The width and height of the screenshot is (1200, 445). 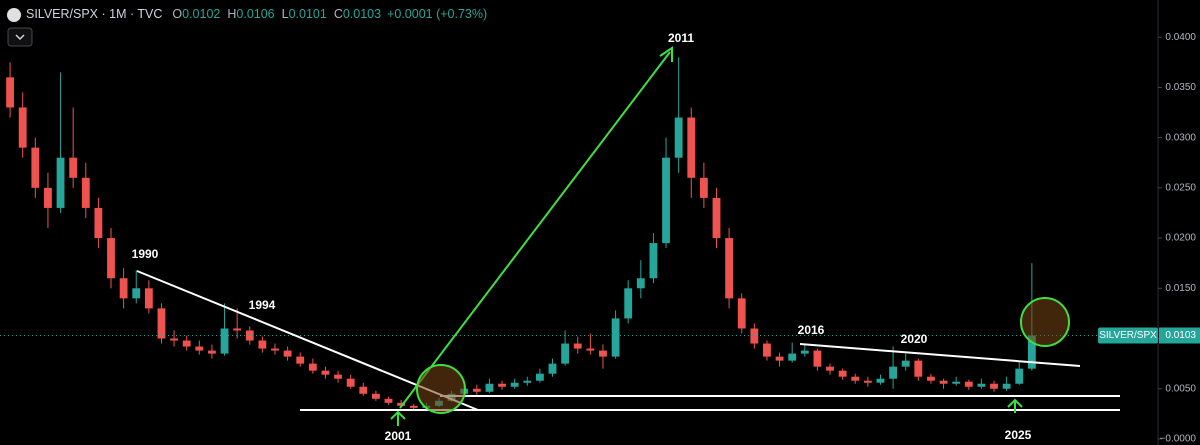 I want to click on ohlc-letter: H, so click(x=231, y=14).